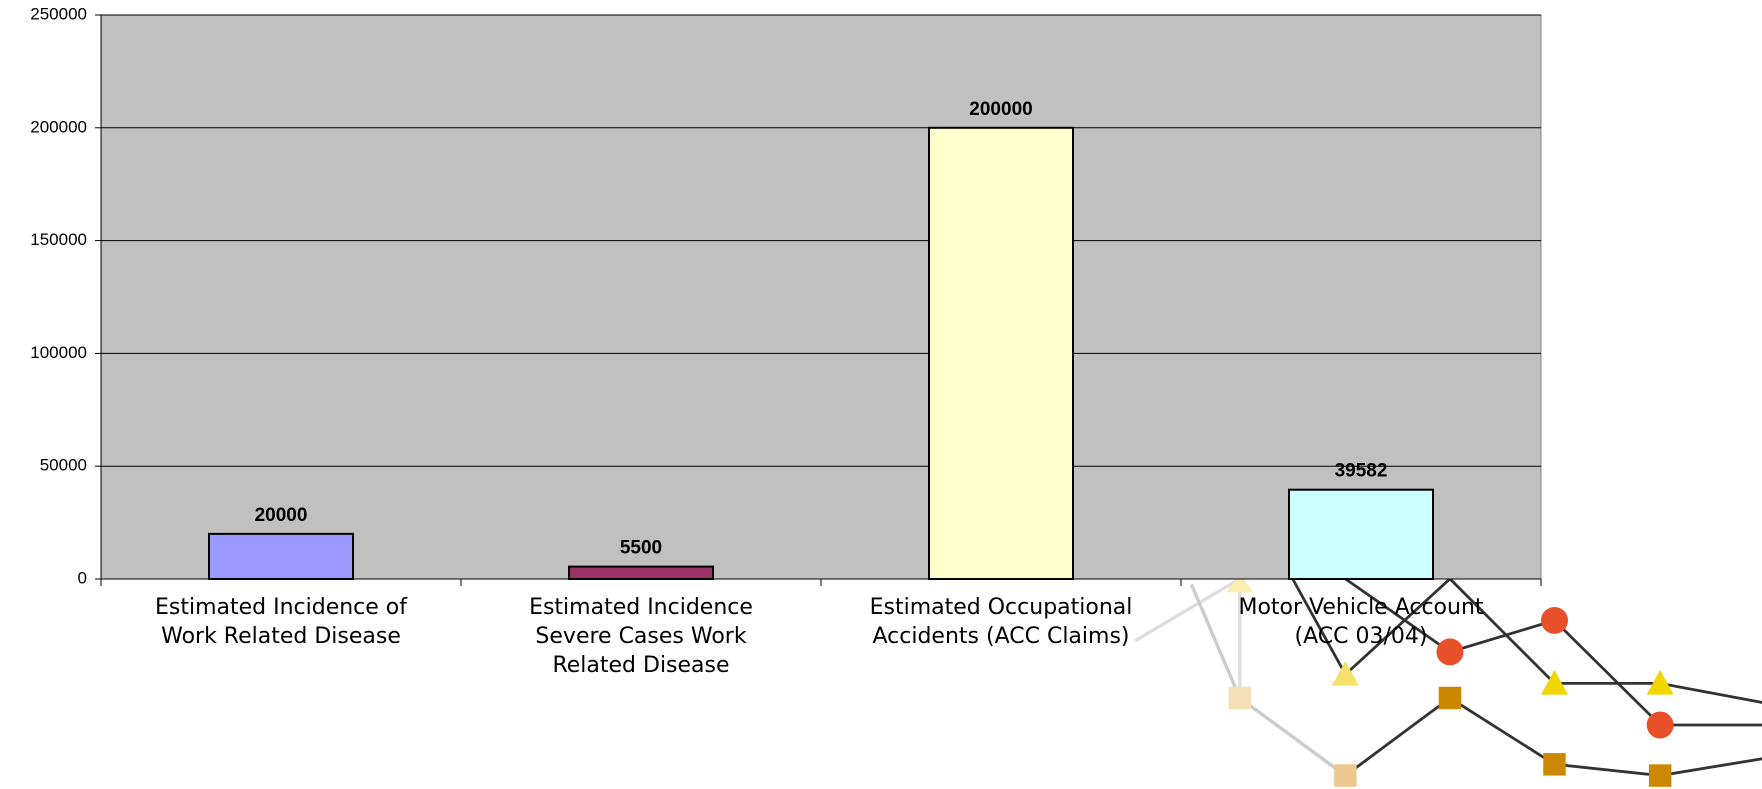  I want to click on y-tick-label: 100000, so click(58, 352).